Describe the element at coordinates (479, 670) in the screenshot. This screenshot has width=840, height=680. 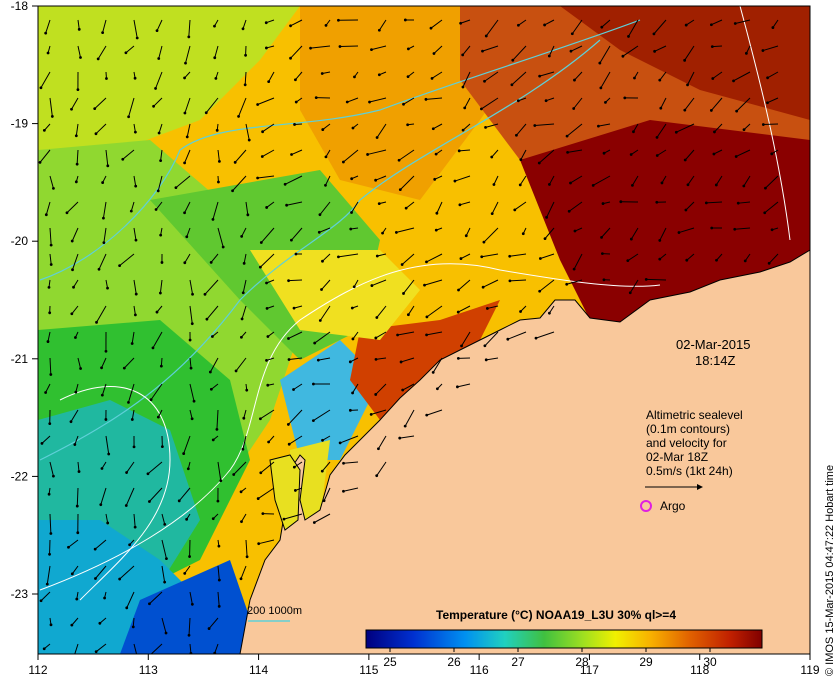
I see `lon-tick-label: 116` at that location.